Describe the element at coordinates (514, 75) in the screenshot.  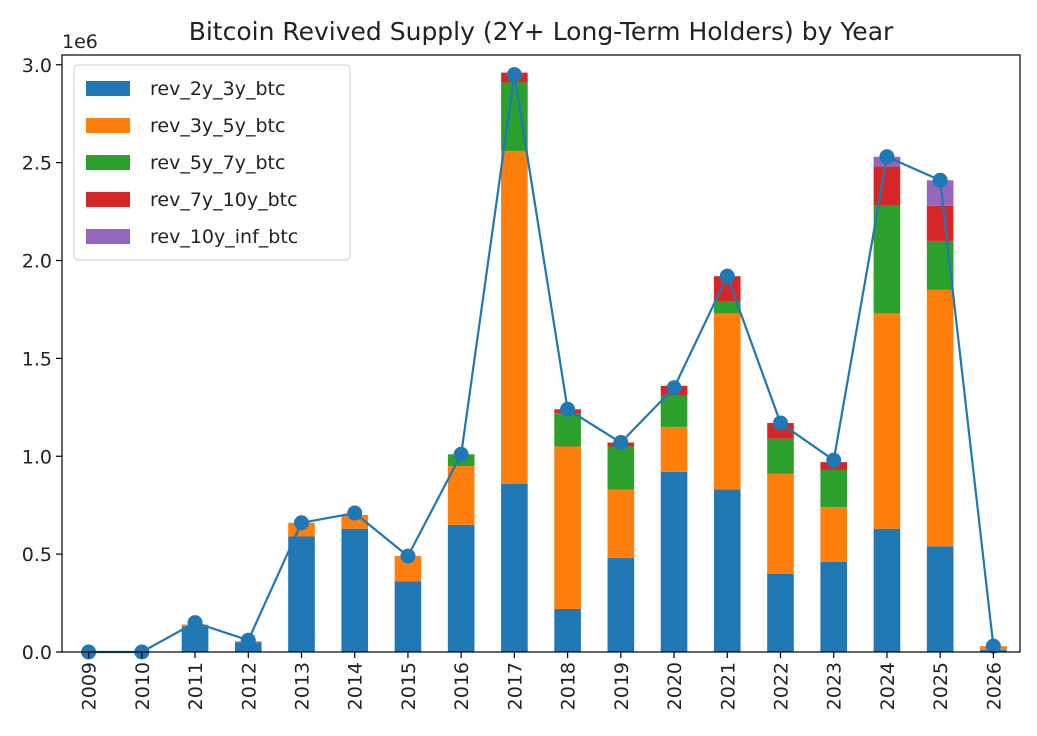
I see `total-point-2017` at that location.